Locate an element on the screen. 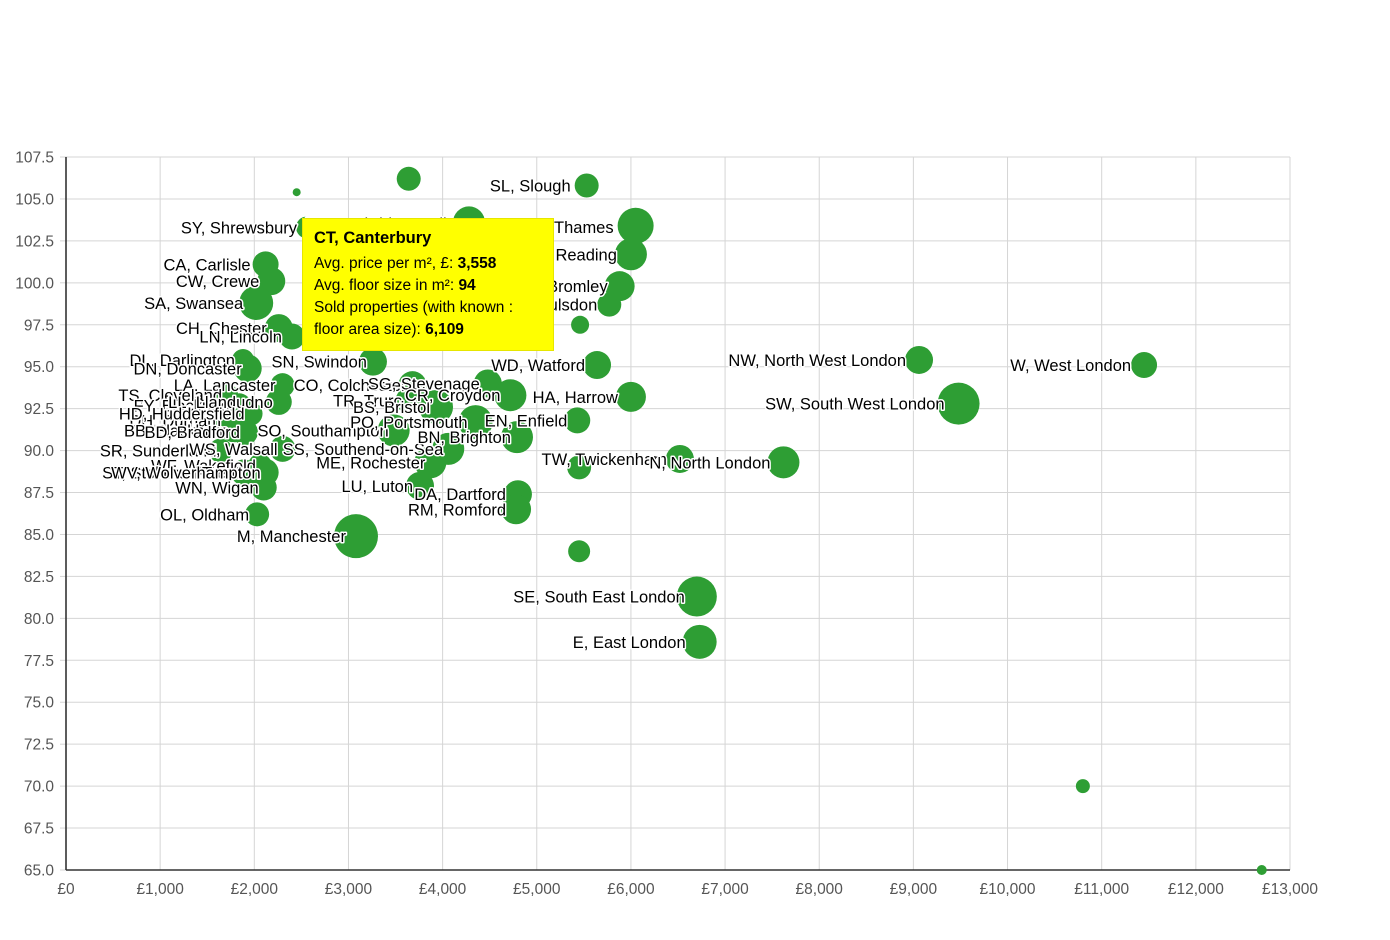  data-point-label: CO, Colchester is located at coordinates (350, 386).